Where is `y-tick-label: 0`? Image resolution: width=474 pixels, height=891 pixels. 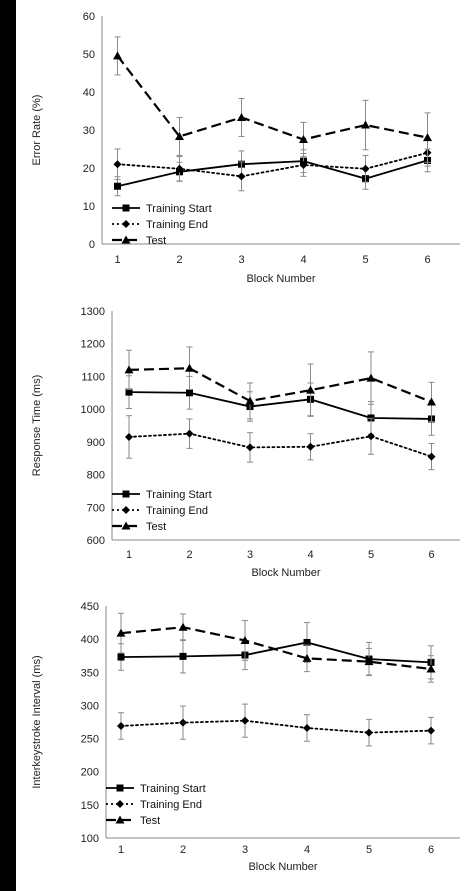 y-tick-label: 0 is located at coordinates (92, 245).